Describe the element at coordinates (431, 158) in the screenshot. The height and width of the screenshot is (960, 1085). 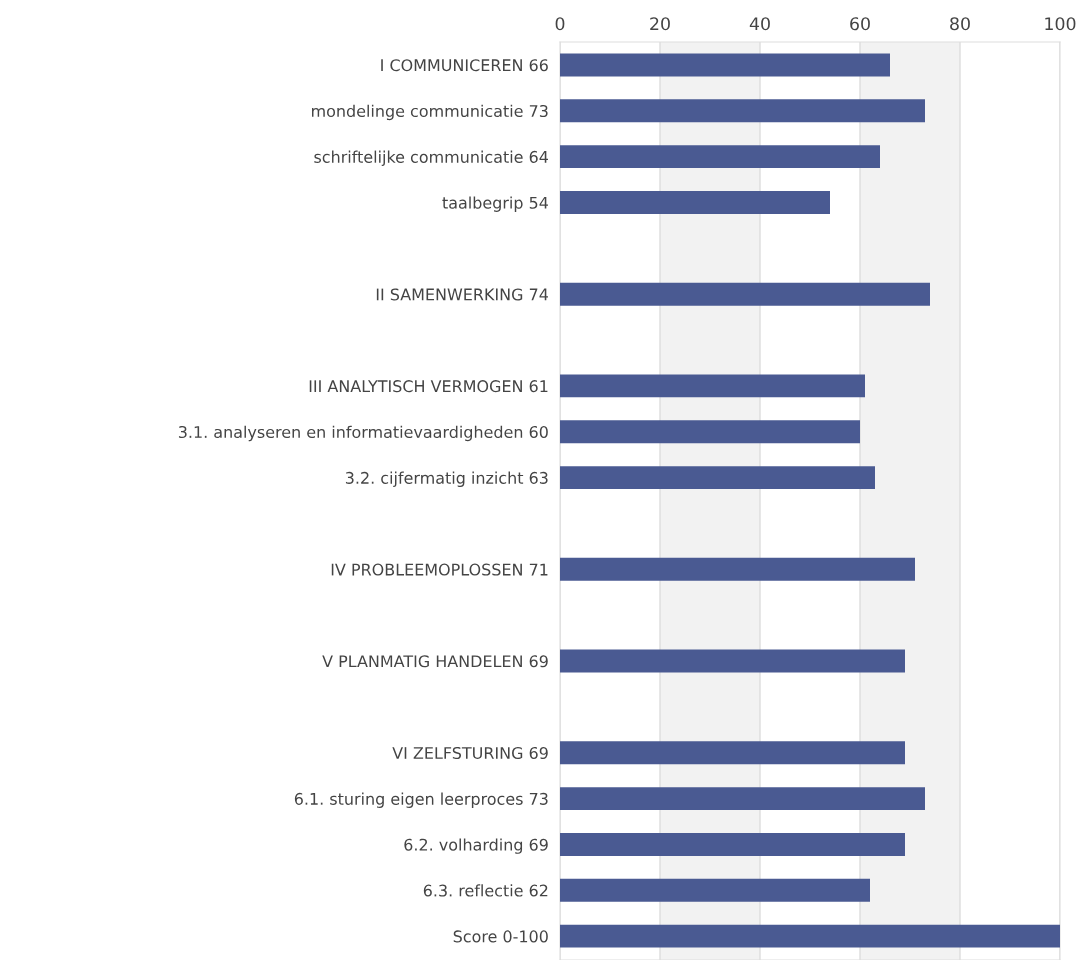
I see `y-tick-label: schriftelijke communicatie 64` at that location.